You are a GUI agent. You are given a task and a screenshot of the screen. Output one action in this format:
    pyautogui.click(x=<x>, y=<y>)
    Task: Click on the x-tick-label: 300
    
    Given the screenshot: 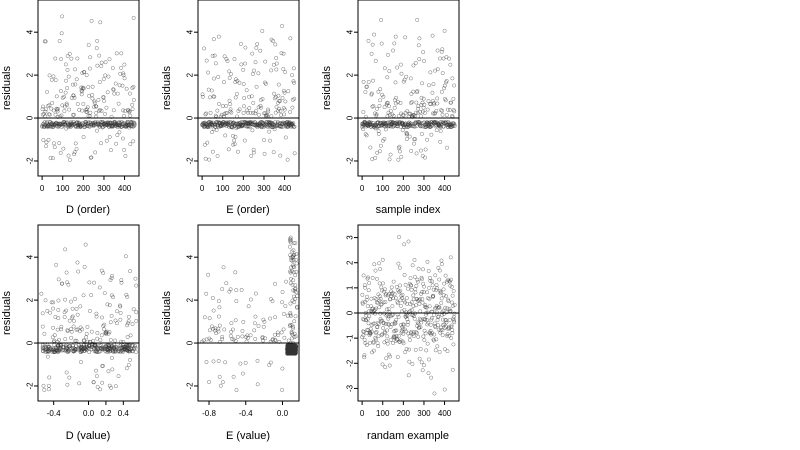 What is the action you would take?
    pyautogui.click(x=424, y=413)
    